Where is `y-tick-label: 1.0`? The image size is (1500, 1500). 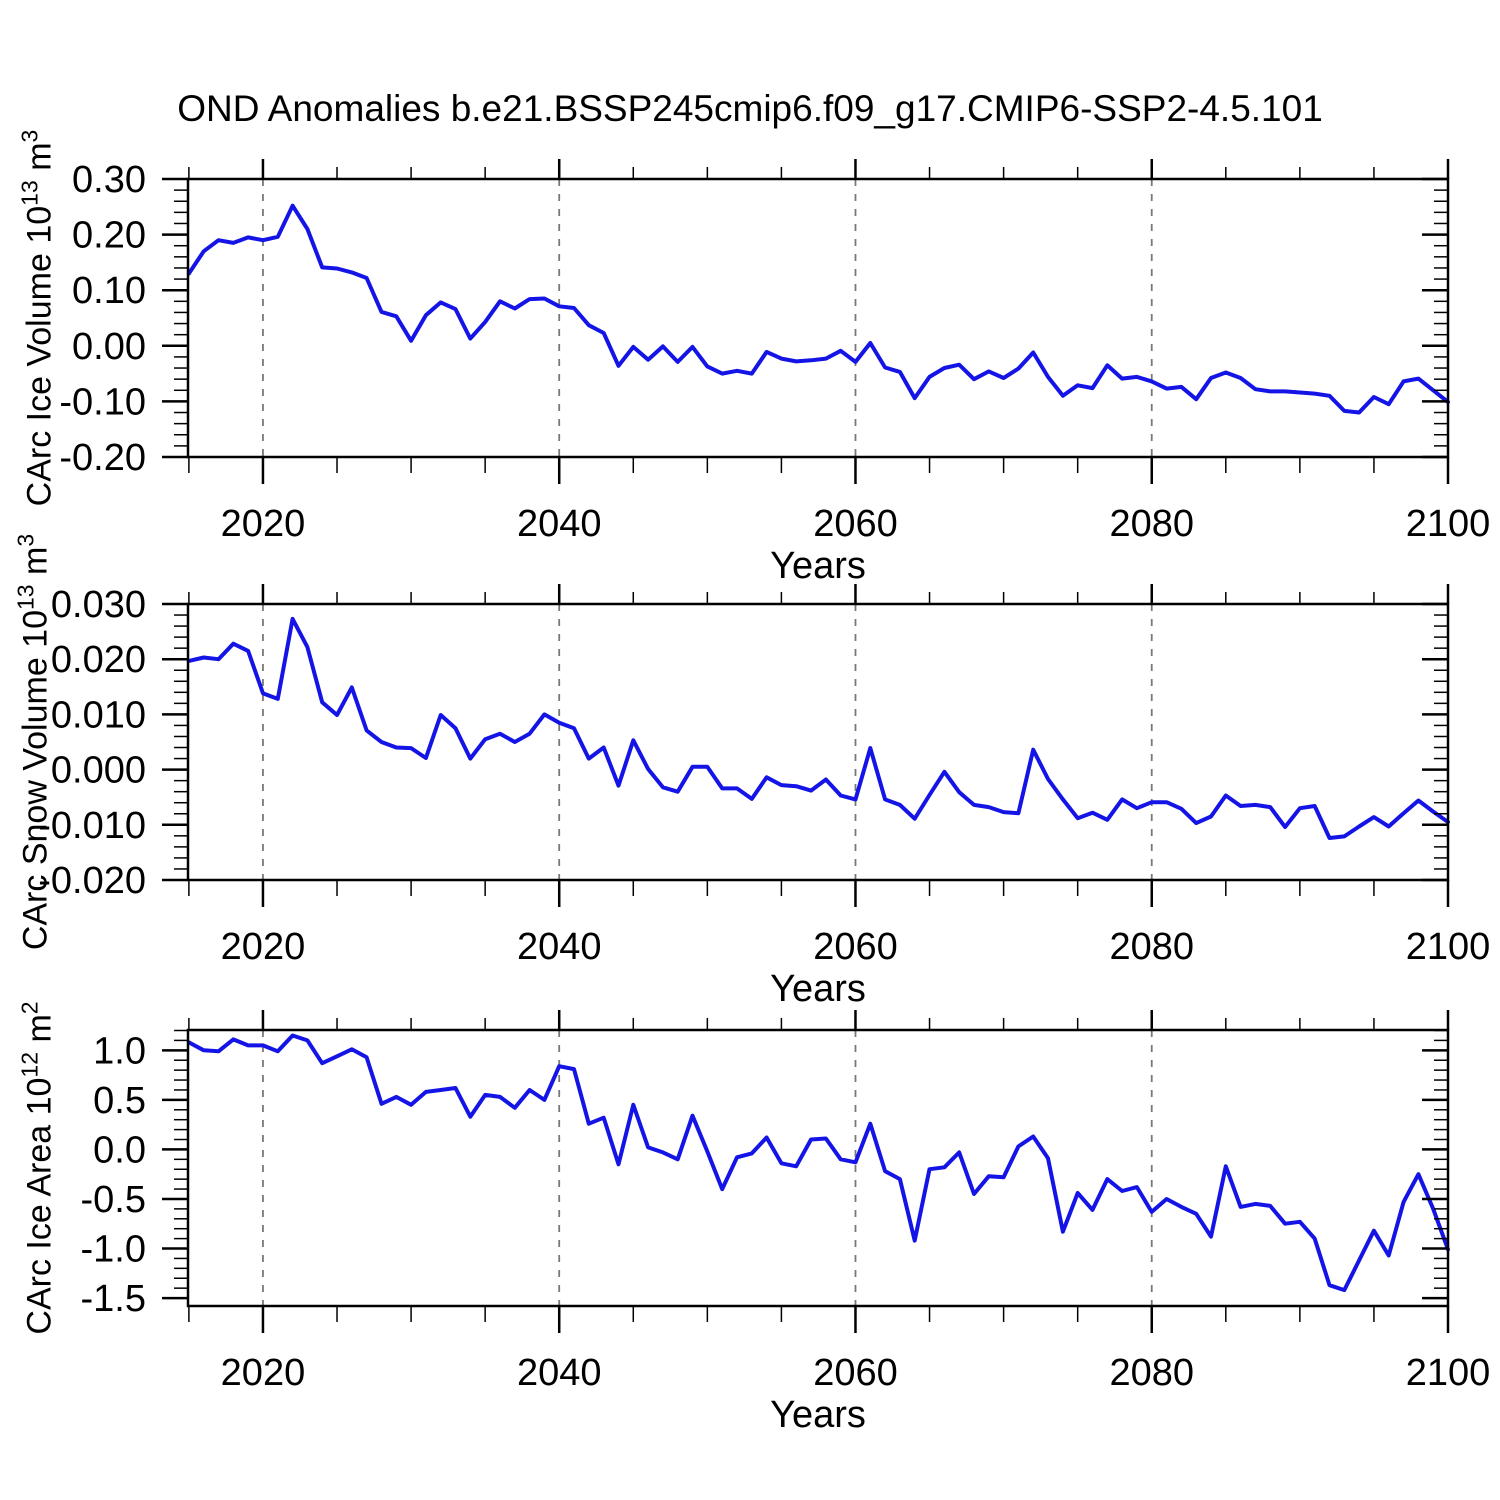 y-tick-label: 1.0 is located at coordinates (119, 1051).